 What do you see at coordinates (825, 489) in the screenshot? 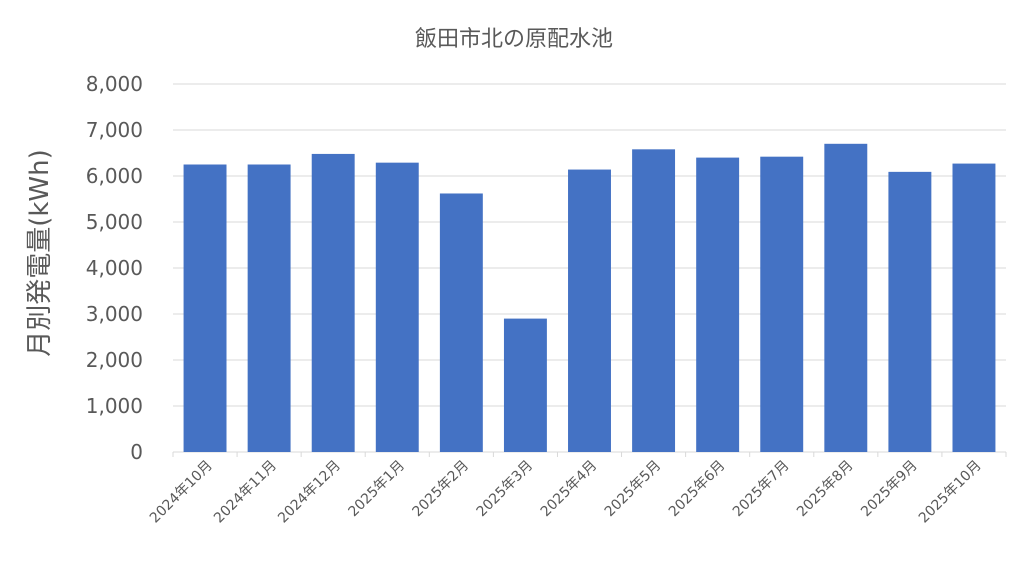
I see `x-tick-label: 2025年8月` at bounding box center [825, 489].